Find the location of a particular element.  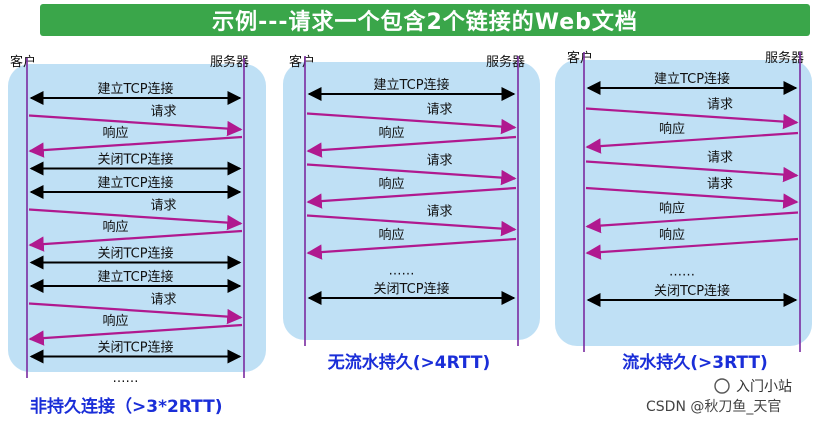

panel-caption: 非持久连接（>3*2RTT) is located at coordinates (126, 406).